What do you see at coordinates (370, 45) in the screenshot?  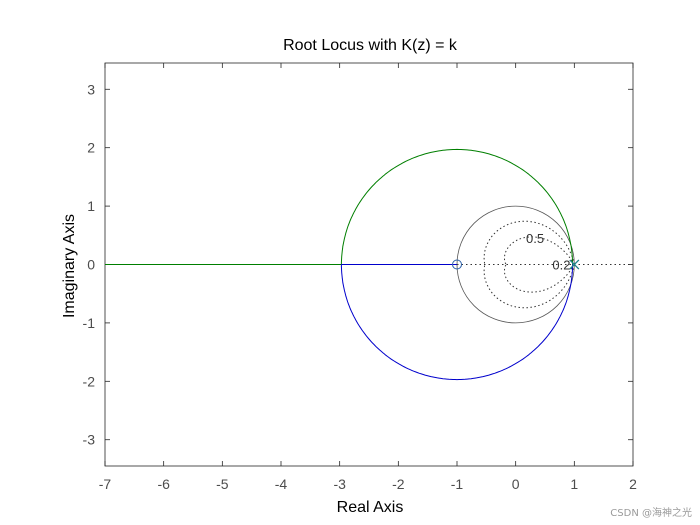 I see `chart-title: Root Locus with K(z) = k` at bounding box center [370, 45].